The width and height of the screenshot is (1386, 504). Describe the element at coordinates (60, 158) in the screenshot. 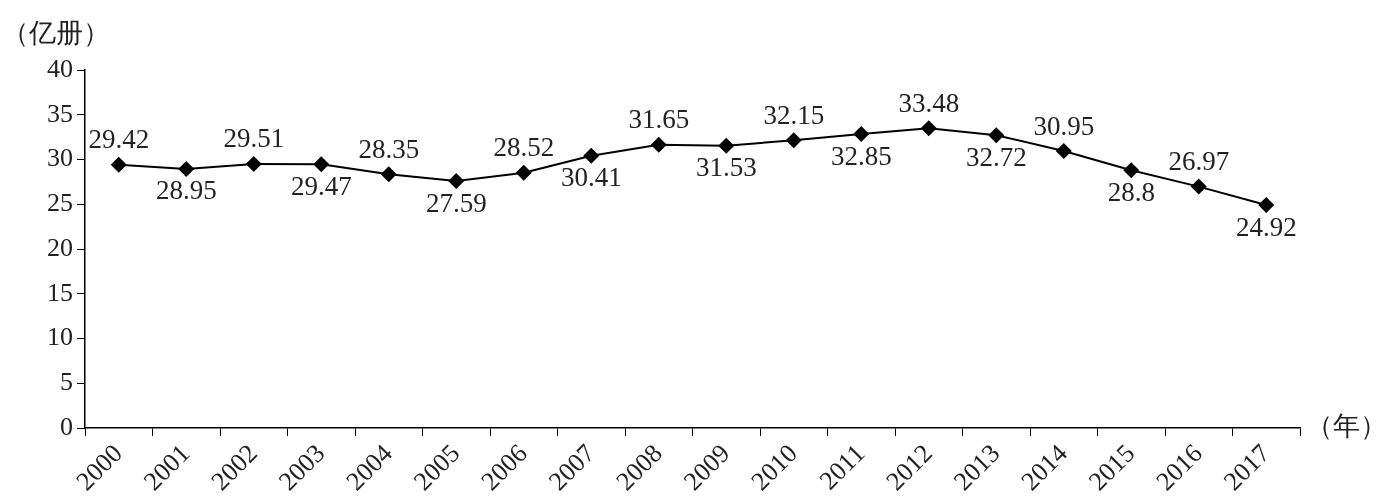

I see `y-tick-label: 30` at that location.